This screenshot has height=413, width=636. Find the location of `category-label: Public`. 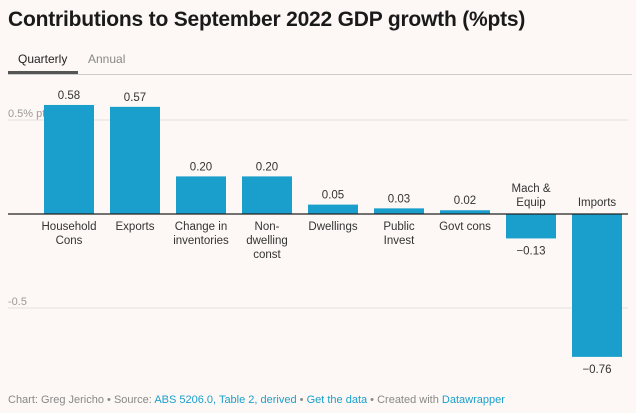

category-label: Public is located at coordinates (399, 227).